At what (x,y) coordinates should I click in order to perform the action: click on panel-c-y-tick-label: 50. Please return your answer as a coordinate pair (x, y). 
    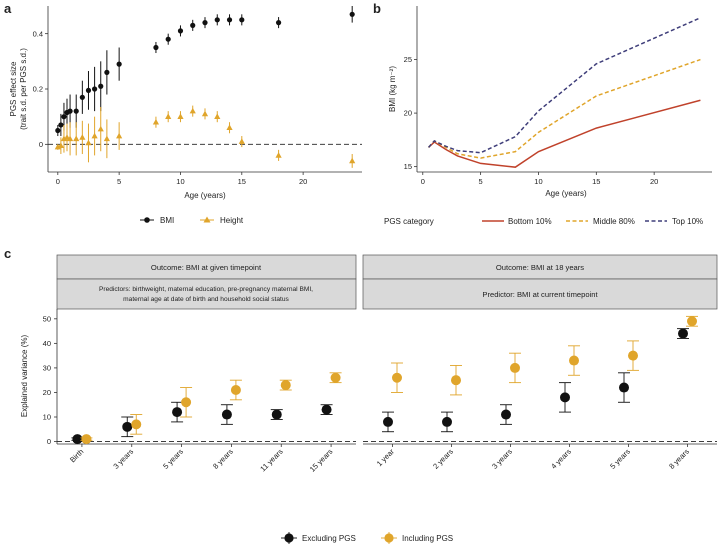
    Looking at the image, I should click on (47, 318).